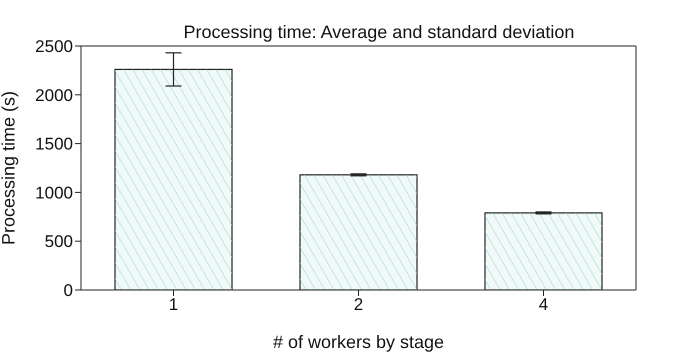 The height and width of the screenshot is (360, 677). Describe the element at coordinates (54, 192) in the screenshot. I see `y-tick-label: 1000` at that location.